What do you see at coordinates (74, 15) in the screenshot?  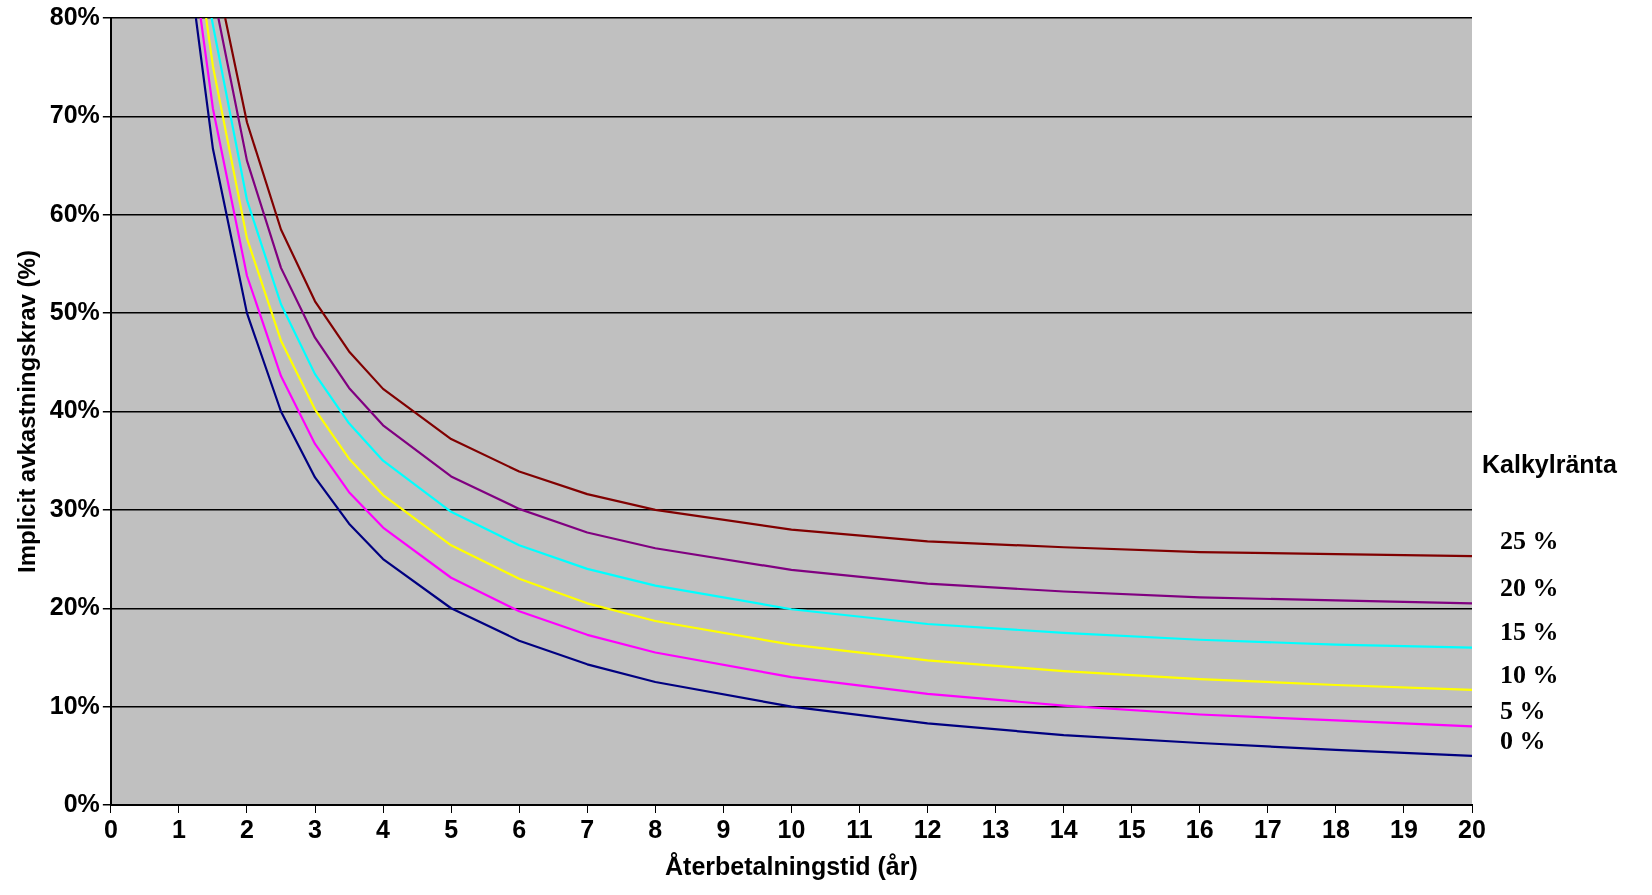 I see `y-tick-label: 80%` at bounding box center [74, 15].